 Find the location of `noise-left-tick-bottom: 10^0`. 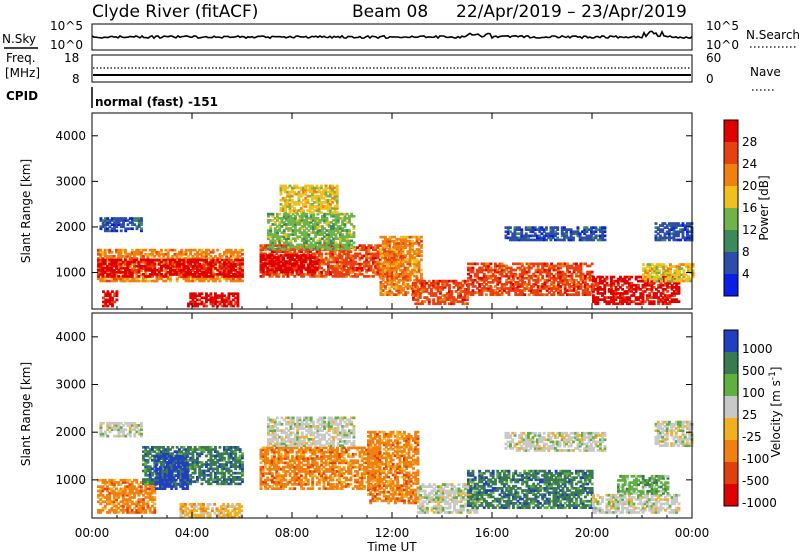

noise-left-tick-bottom: 10^0 is located at coordinates (66, 45).